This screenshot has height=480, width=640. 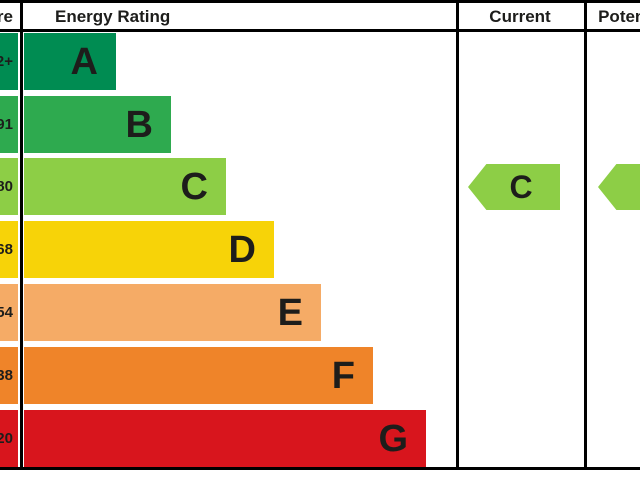 I want to click on band-letter-g: G, so click(x=393, y=438).